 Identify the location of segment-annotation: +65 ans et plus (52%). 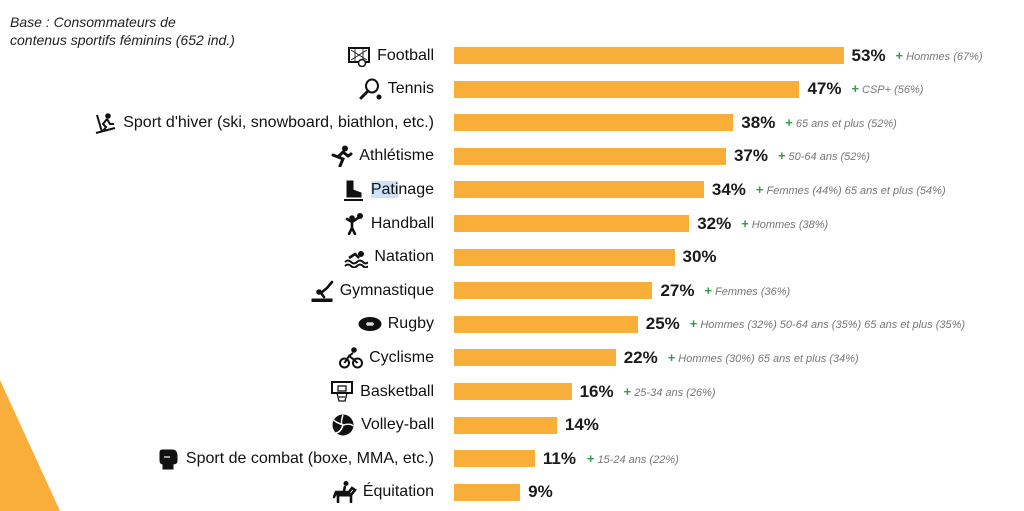
(840, 123).